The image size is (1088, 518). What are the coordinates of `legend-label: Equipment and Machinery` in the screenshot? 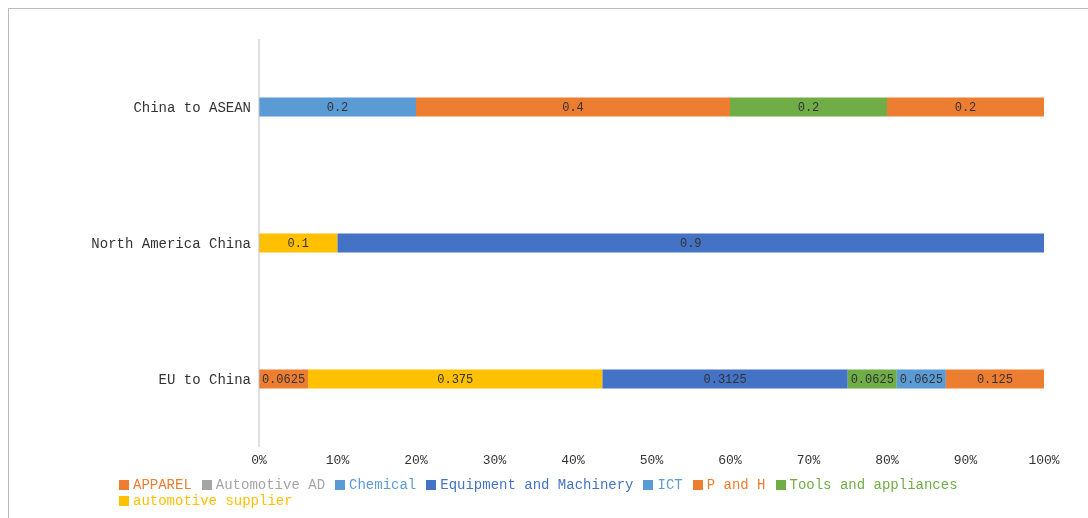 It's located at (537, 485).